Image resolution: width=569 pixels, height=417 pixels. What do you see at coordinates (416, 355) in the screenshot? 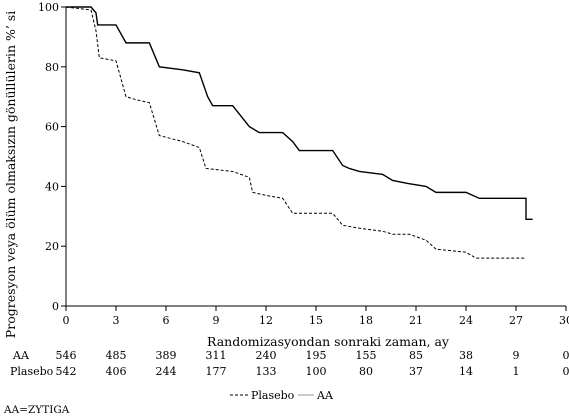
I see `risk-value: 85` at bounding box center [416, 355].